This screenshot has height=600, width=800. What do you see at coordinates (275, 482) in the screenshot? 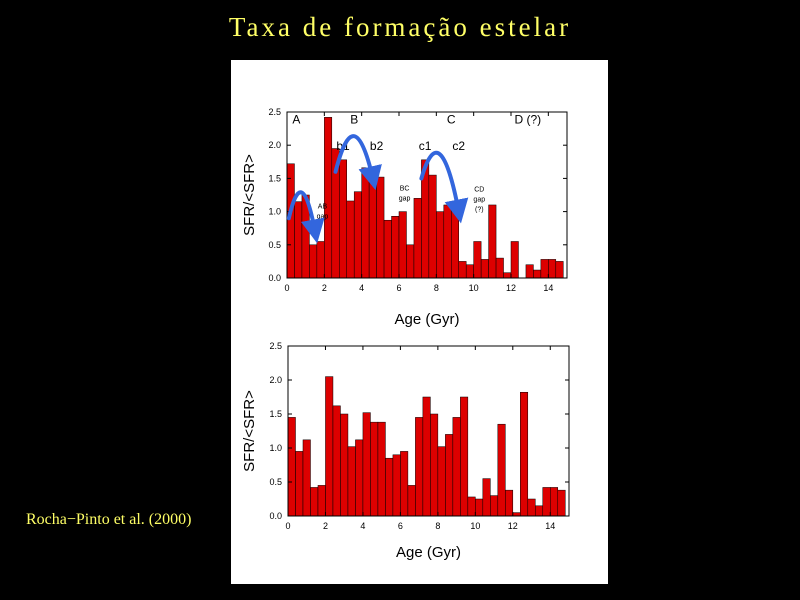
I see `chart2-y-tick-label: 0.5` at bounding box center [275, 482].